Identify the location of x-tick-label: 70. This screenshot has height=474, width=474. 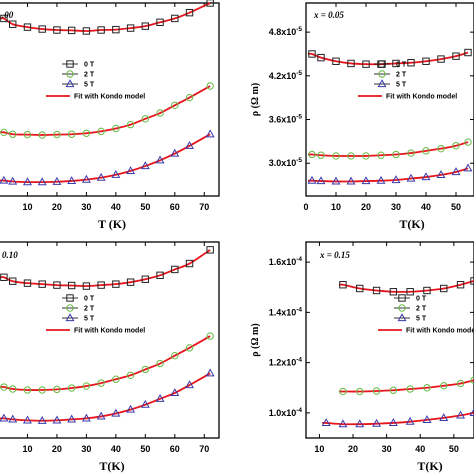
(204, 449).